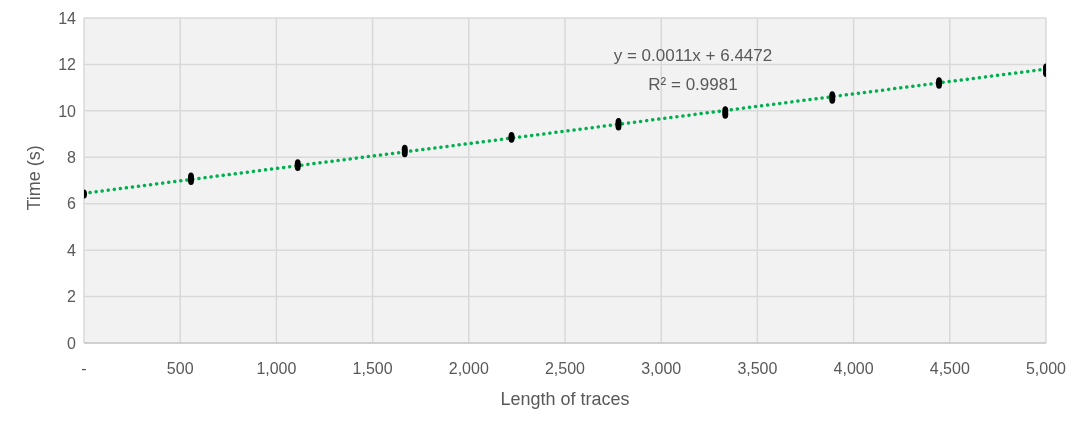 The width and height of the screenshot is (1079, 431). What do you see at coordinates (276, 369) in the screenshot?
I see `x-tick-label: 1,000` at bounding box center [276, 369].